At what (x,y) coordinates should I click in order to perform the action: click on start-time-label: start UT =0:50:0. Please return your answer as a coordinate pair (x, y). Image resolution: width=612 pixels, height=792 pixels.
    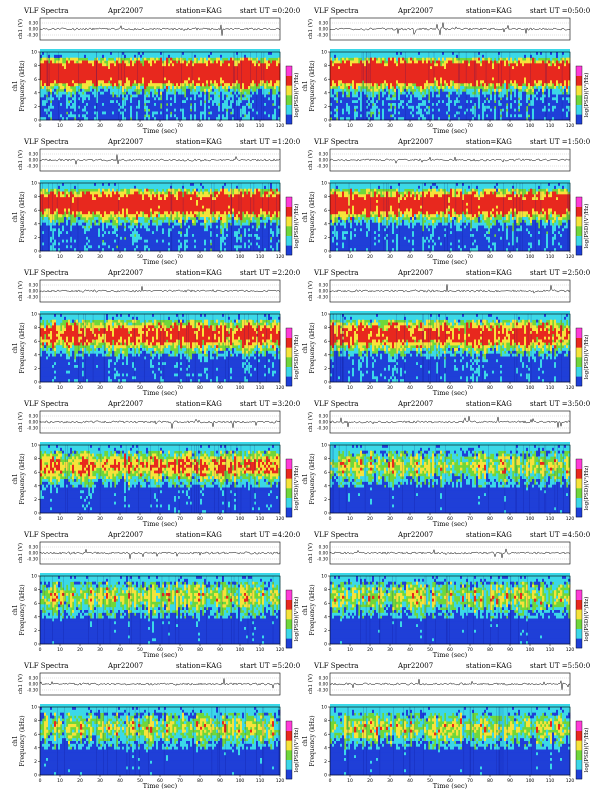
    Looking at the image, I should click on (560, 11).